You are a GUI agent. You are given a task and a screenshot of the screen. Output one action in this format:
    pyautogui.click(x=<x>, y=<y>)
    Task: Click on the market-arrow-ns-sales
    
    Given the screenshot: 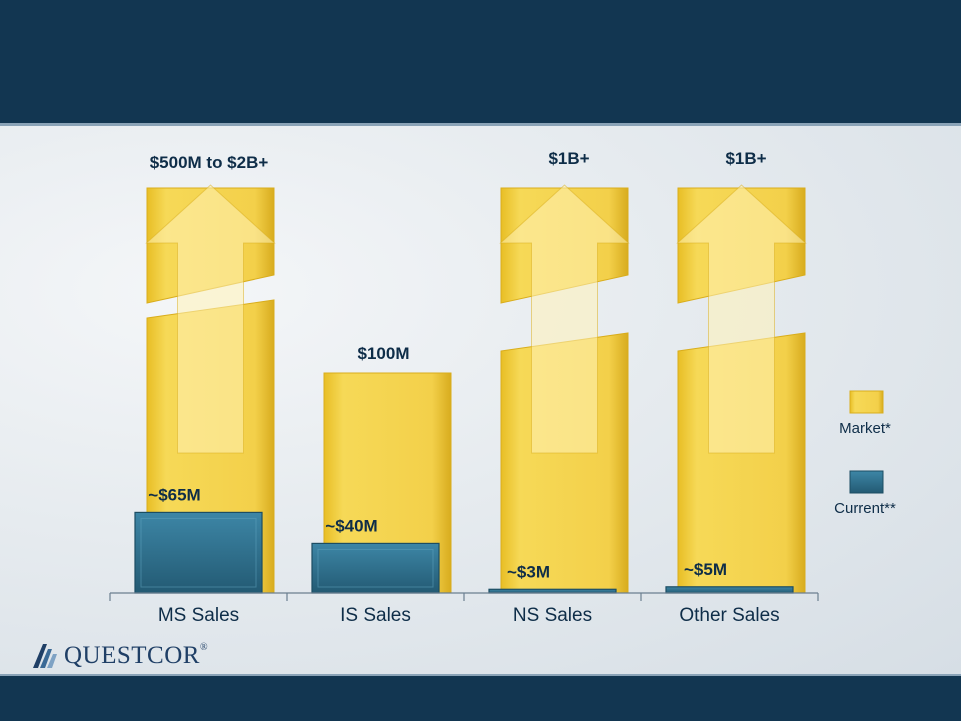 What is the action you would take?
    pyautogui.click(x=564, y=319)
    